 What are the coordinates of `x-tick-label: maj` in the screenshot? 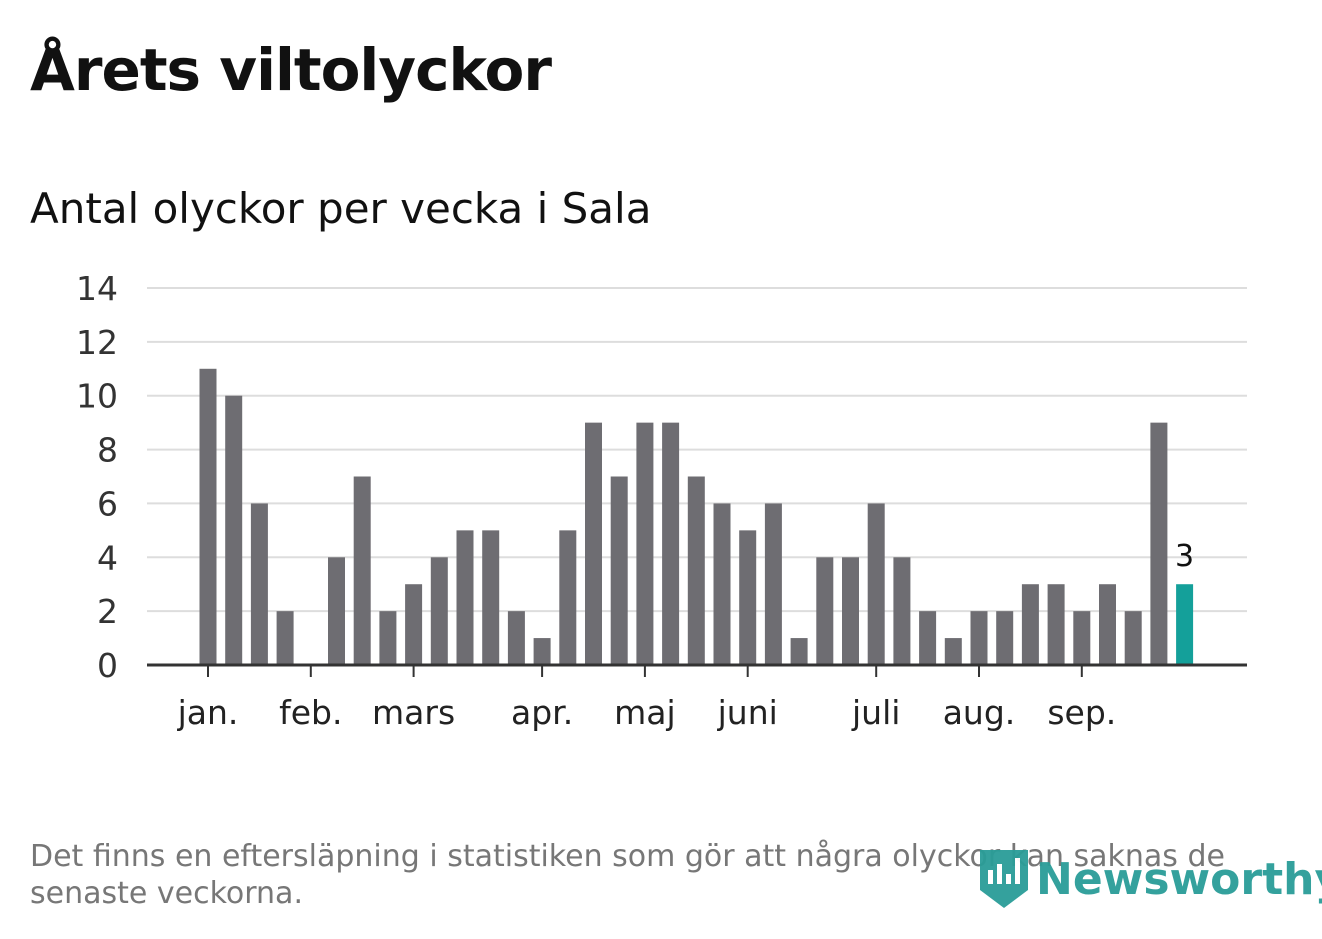 It's located at (645, 712).